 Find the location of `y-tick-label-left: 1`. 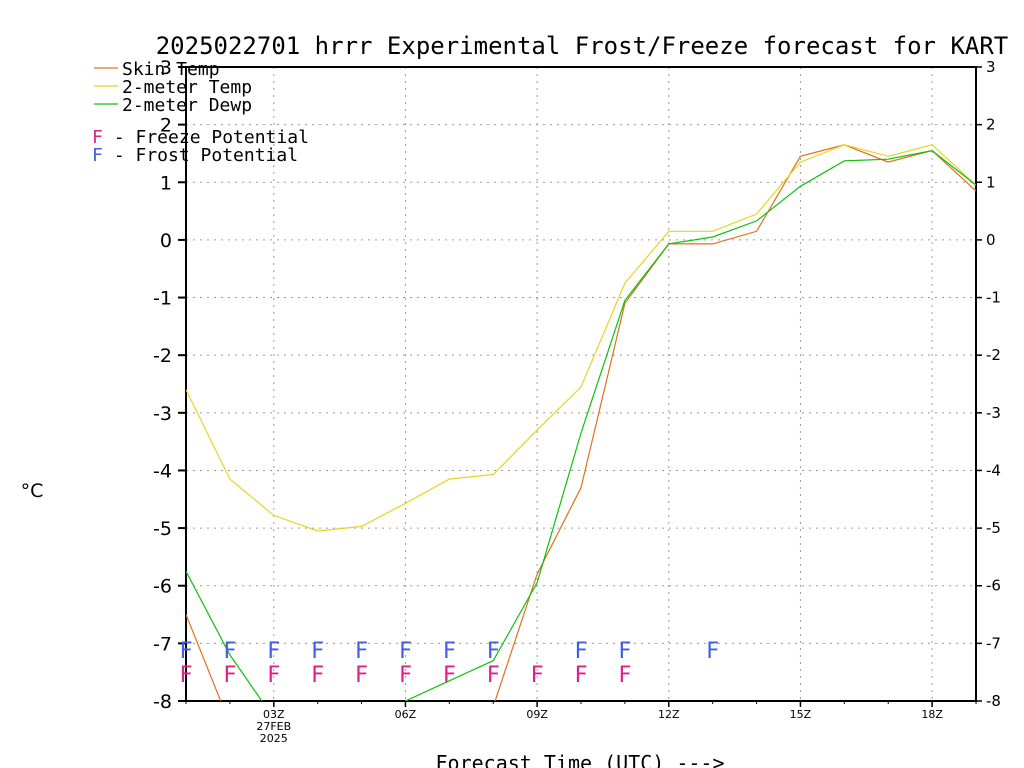

y-tick-label-left: 1 is located at coordinates (166, 183).